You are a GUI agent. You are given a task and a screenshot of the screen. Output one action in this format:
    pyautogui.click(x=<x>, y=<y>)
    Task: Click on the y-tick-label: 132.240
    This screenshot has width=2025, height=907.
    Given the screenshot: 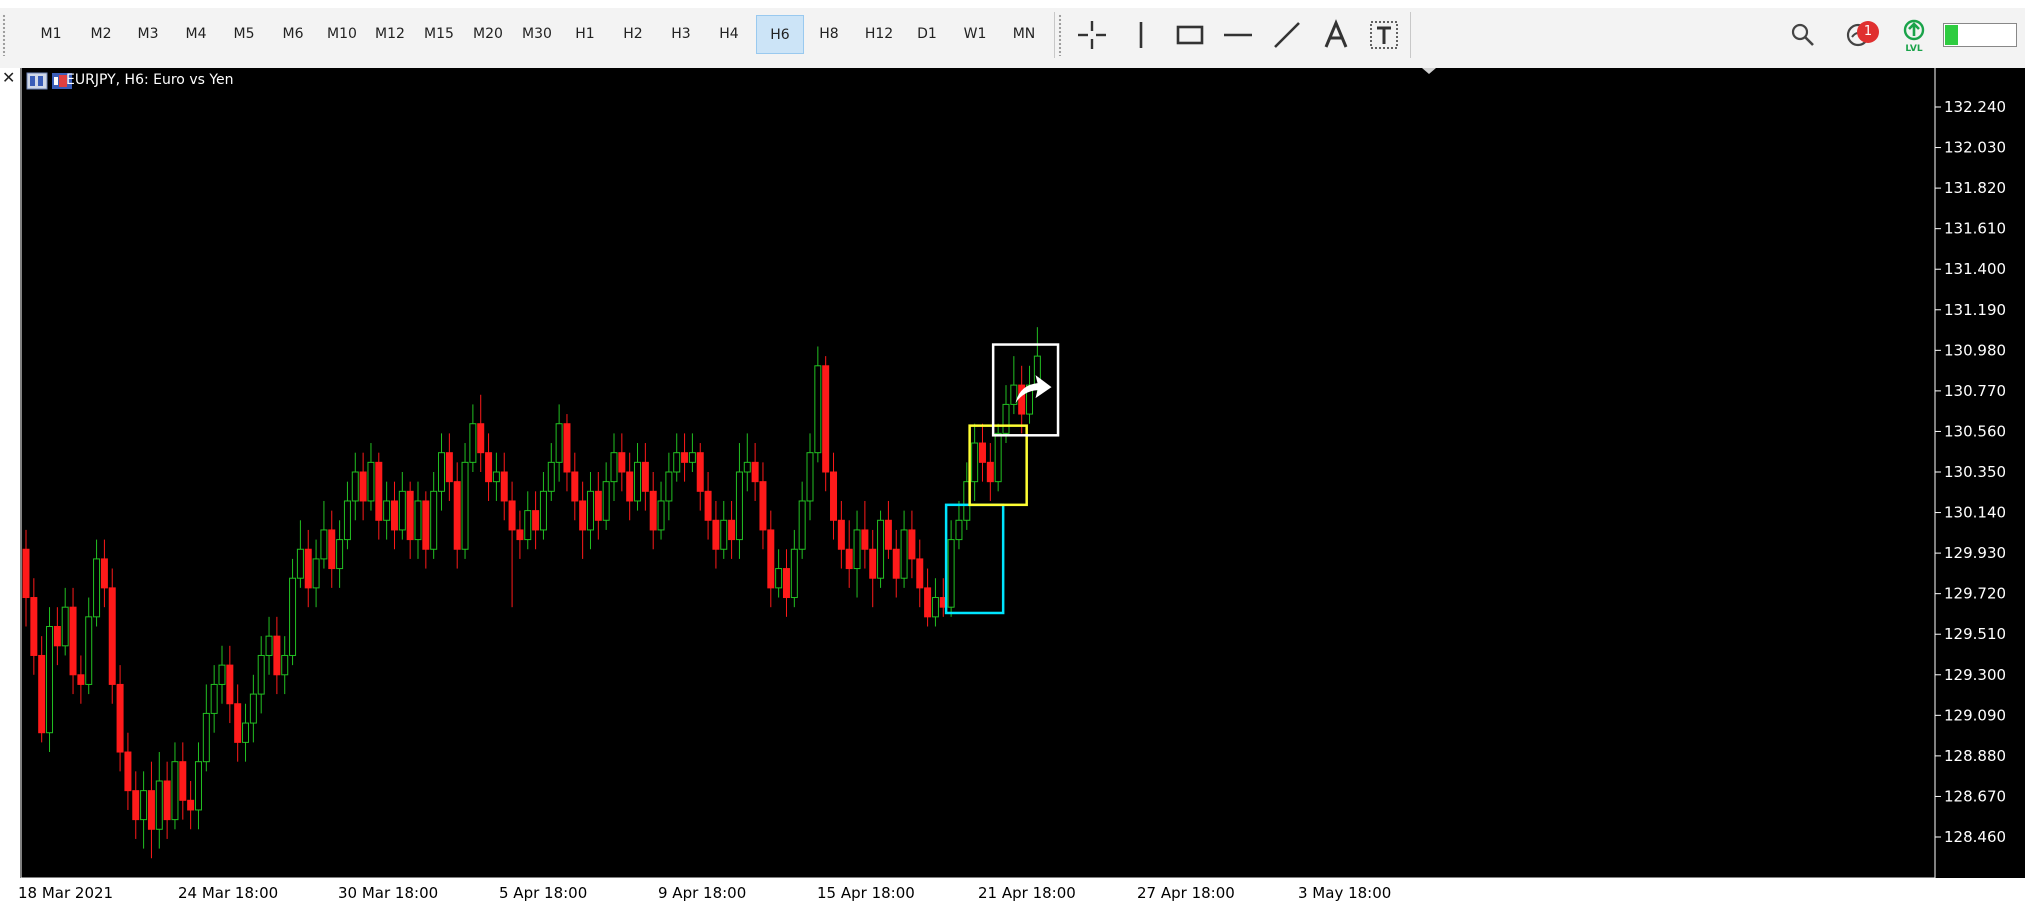 What is the action you would take?
    pyautogui.click(x=1975, y=107)
    